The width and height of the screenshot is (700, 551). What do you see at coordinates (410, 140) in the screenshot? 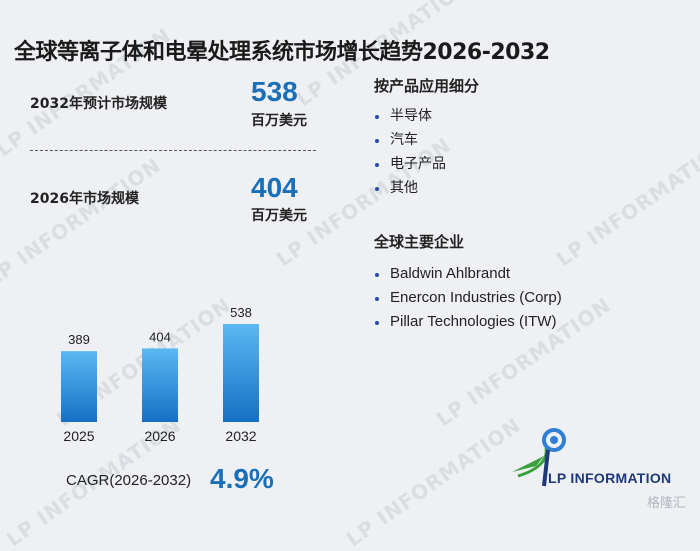
I see `list-item: 汽车` at bounding box center [410, 140].